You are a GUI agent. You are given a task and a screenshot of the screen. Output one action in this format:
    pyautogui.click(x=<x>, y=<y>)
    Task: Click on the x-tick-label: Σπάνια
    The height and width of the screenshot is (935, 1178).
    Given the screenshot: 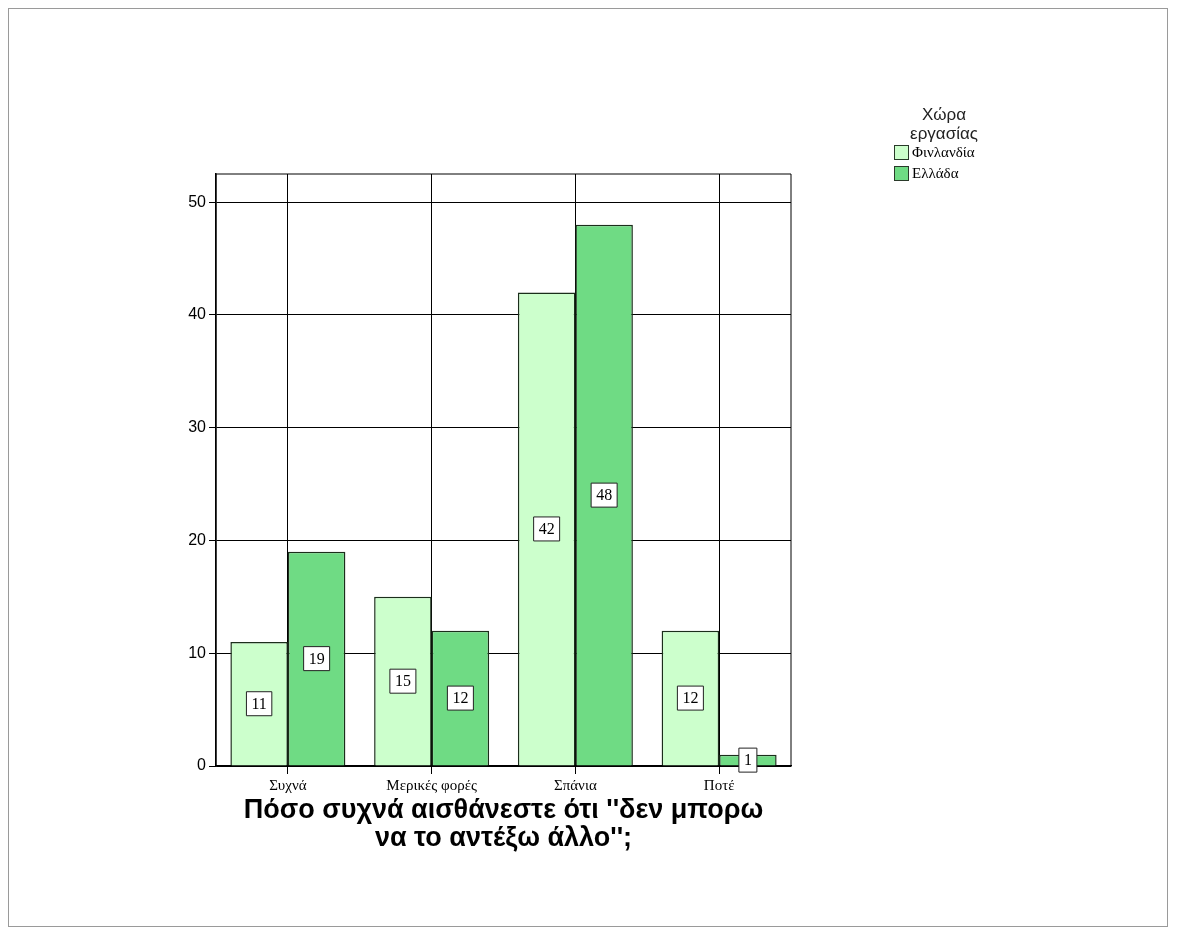 What is the action you would take?
    pyautogui.click(x=575, y=784)
    